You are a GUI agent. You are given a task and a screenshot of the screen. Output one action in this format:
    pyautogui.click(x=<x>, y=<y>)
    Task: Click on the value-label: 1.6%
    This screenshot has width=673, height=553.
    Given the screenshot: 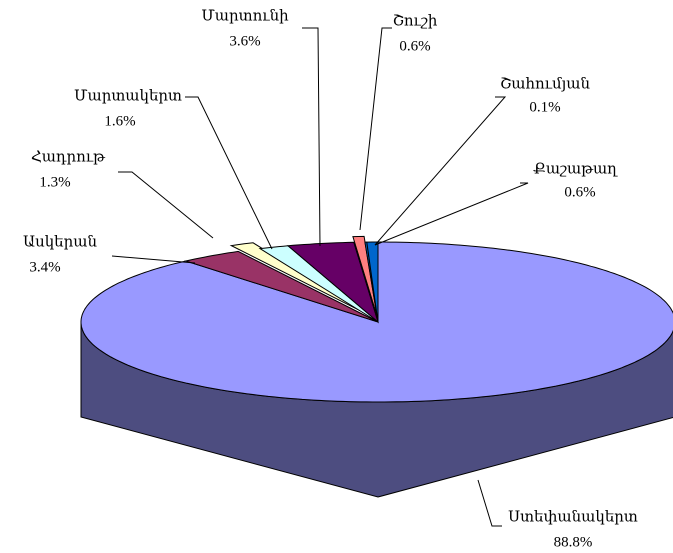 What is the action you would take?
    pyautogui.click(x=119, y=121)
    